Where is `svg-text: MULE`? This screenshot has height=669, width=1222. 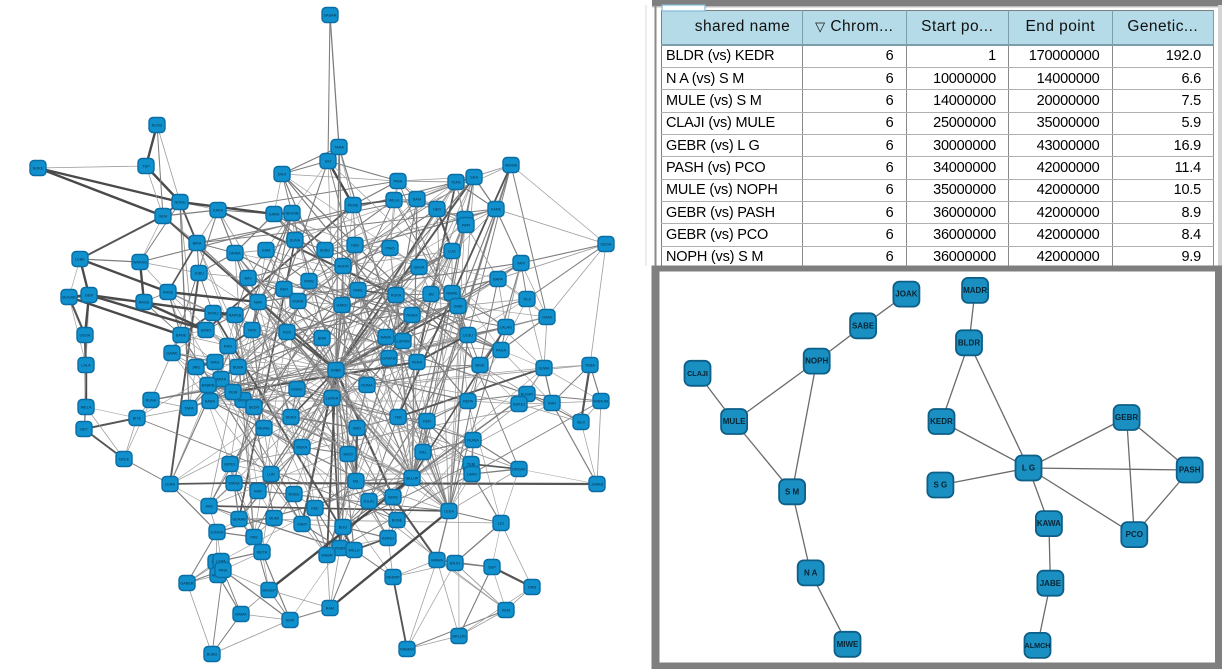 svg-text: MULE is located at coordinates (734, 421).